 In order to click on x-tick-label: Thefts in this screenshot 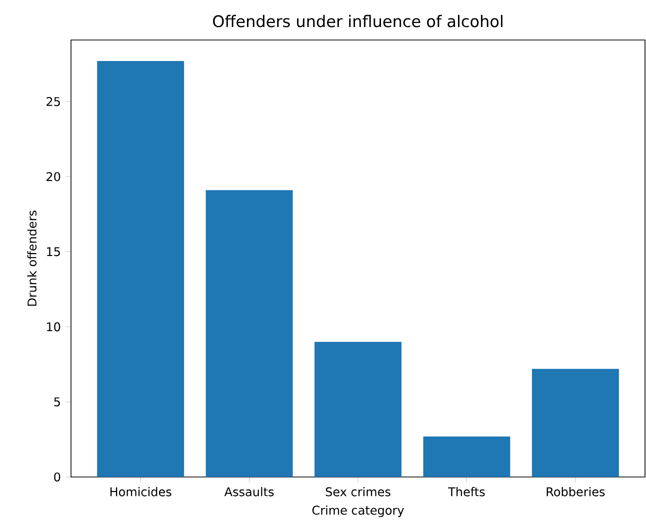, I will do `click(466, 491)`.